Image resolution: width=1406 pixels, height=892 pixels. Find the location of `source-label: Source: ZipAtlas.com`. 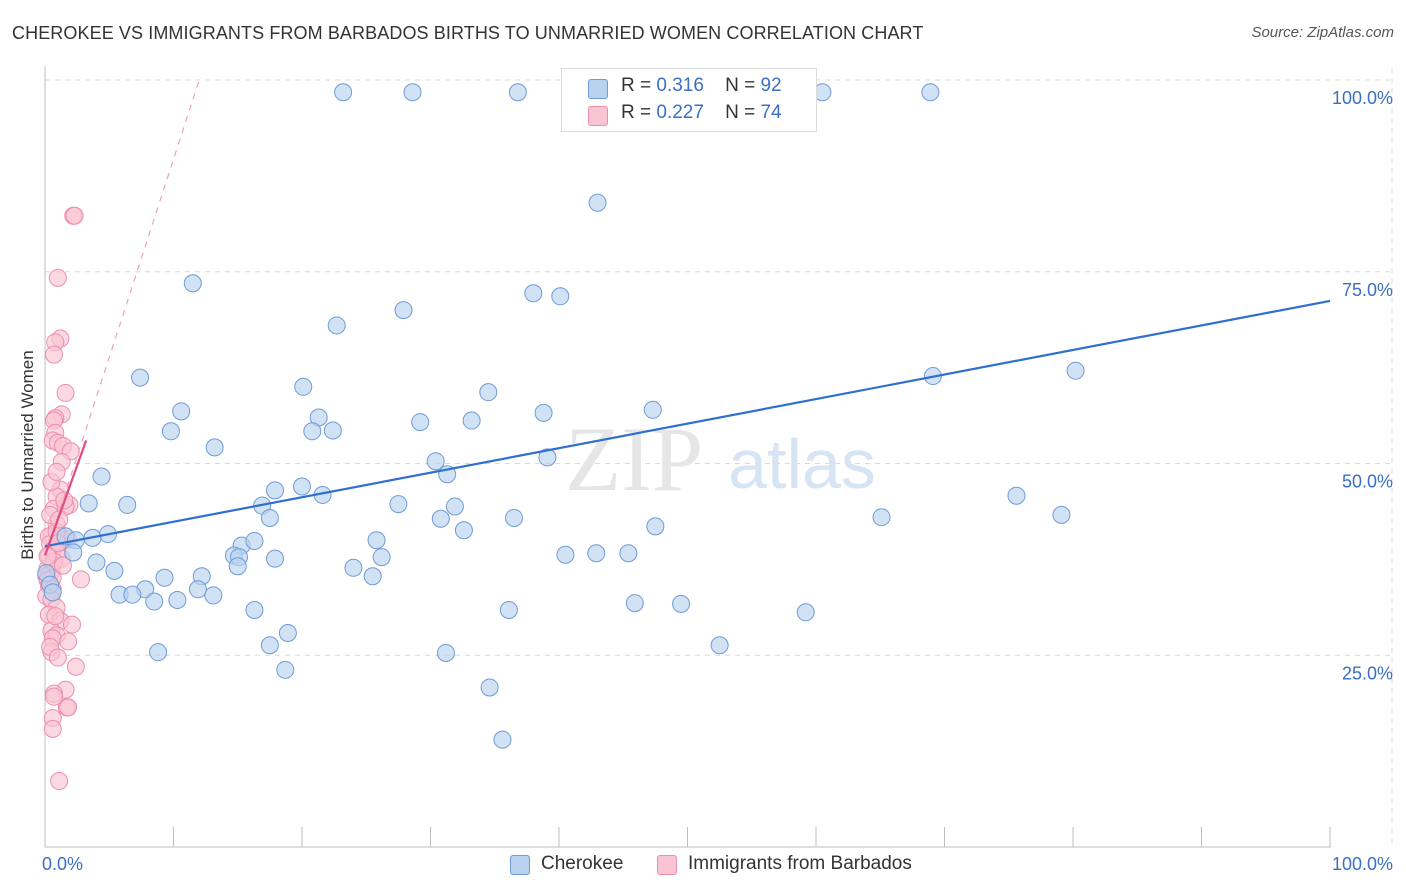

source-label: Source: ZipAtlas.com is located at coordinates (1322, 32).